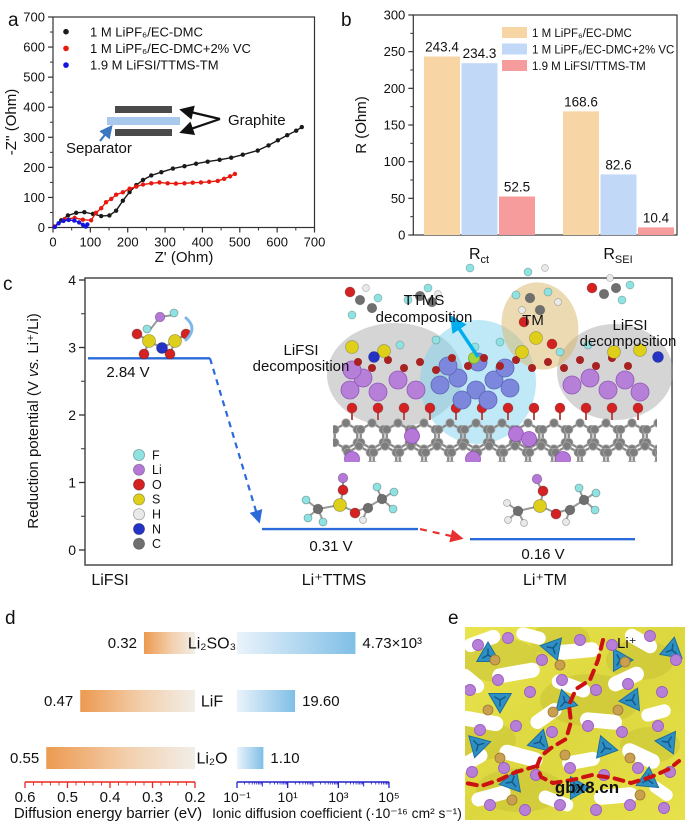 The height and width of the screenshot is (827, 685). I want to click on atom-S, so click(149, 341).